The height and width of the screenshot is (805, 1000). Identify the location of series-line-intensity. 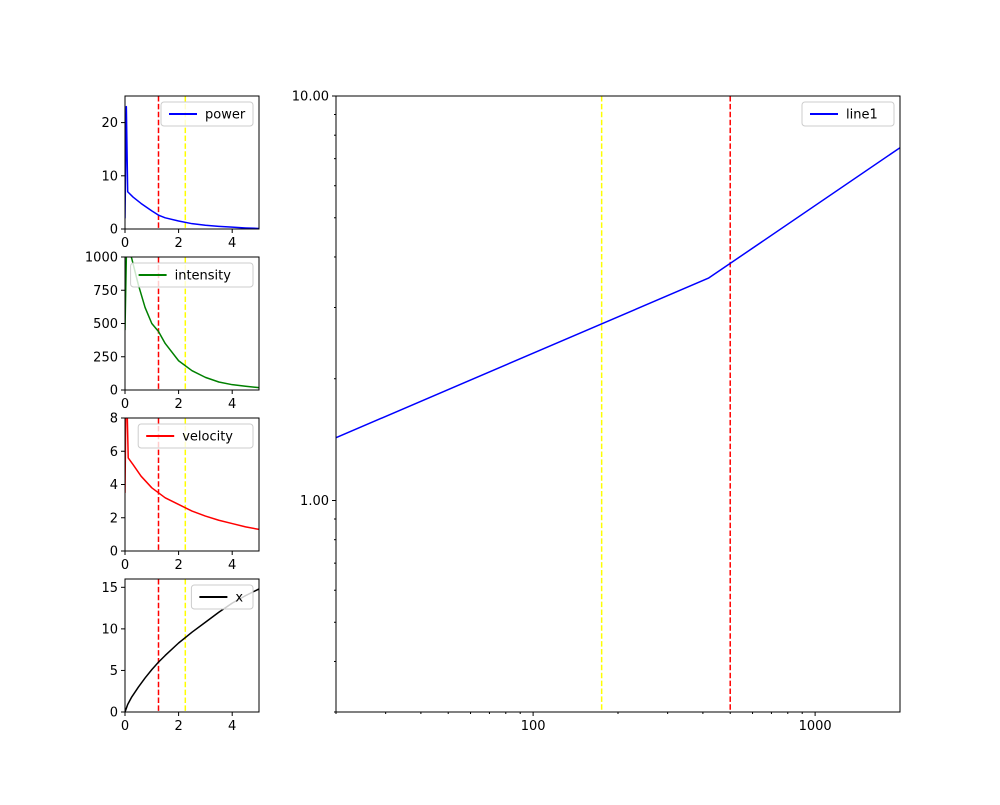
(192, 323).